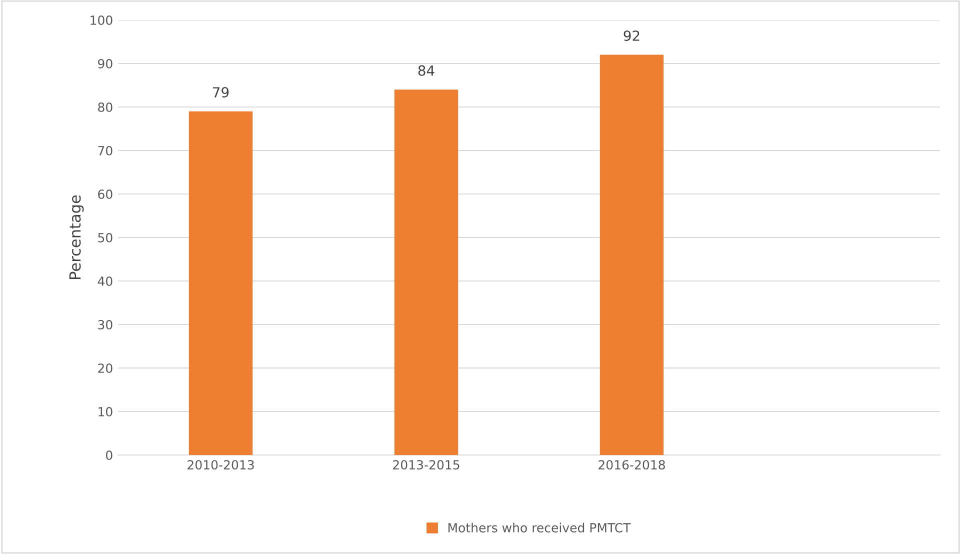  I want to click on data-label: 92, so click(632, 35).